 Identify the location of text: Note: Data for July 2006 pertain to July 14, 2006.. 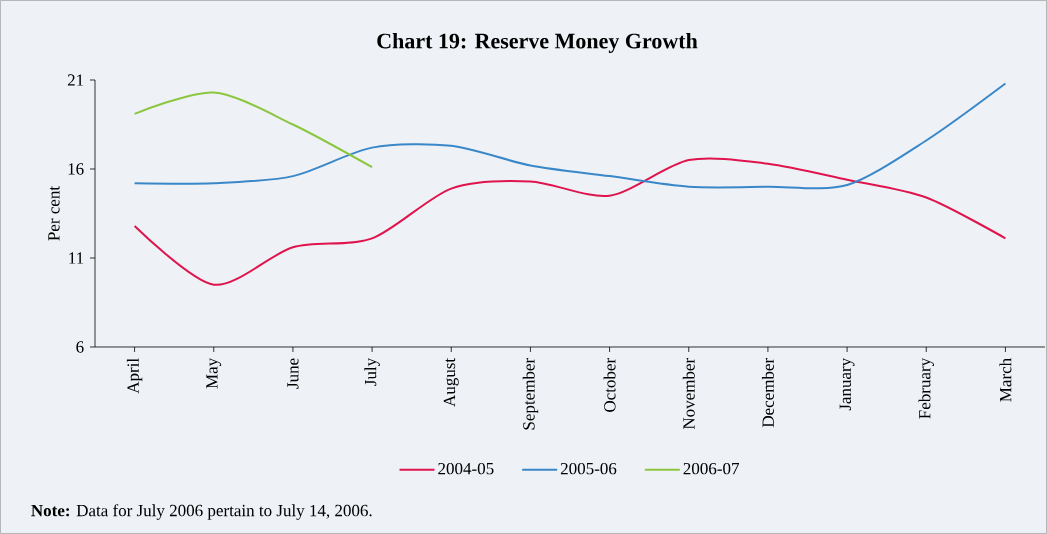
(201, 512).